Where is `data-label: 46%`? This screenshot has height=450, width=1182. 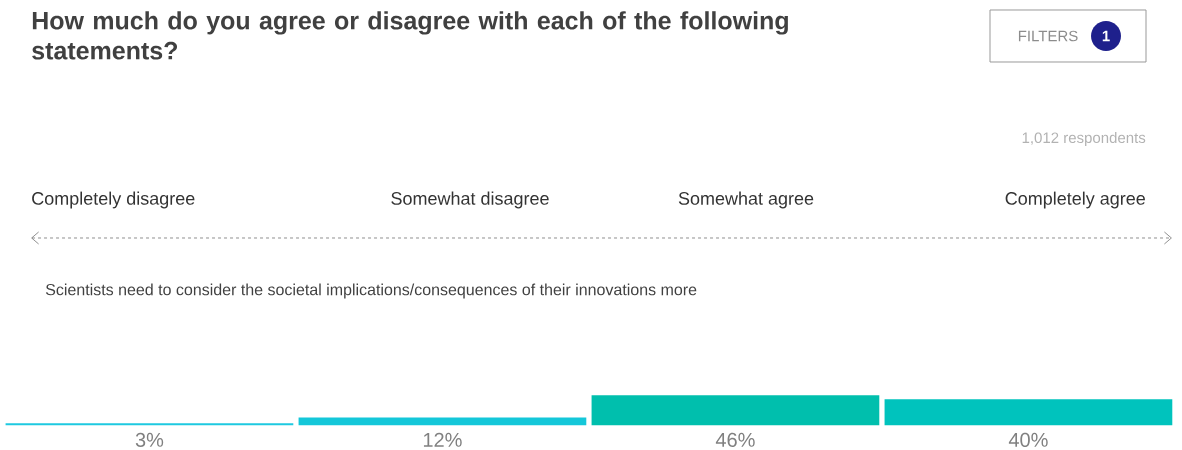
data-label: 46% is located at coordinates (735, 439).